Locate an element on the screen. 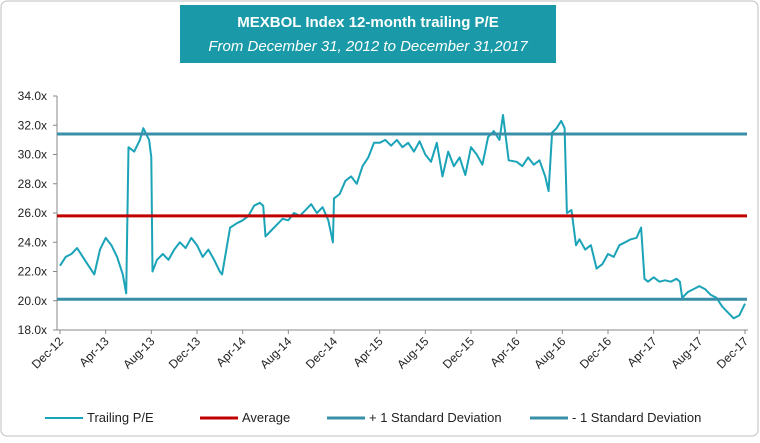 The height and width of the screenshot is (443, 760). legend-label: - 1 Standard Deviation is located at coordinates (636, 417).